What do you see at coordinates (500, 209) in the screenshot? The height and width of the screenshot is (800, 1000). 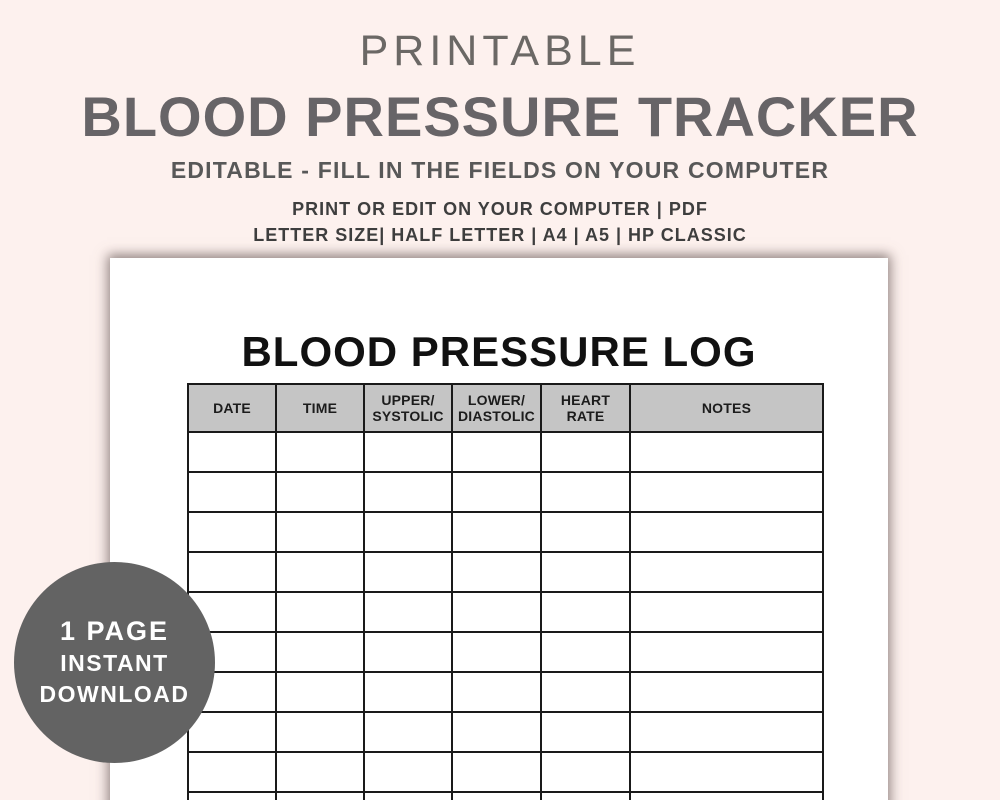 I see `feature-line-formats: PRINT OR EDIT ON YOUR COMPUTER | PDF` at bounding box center [500, 209].